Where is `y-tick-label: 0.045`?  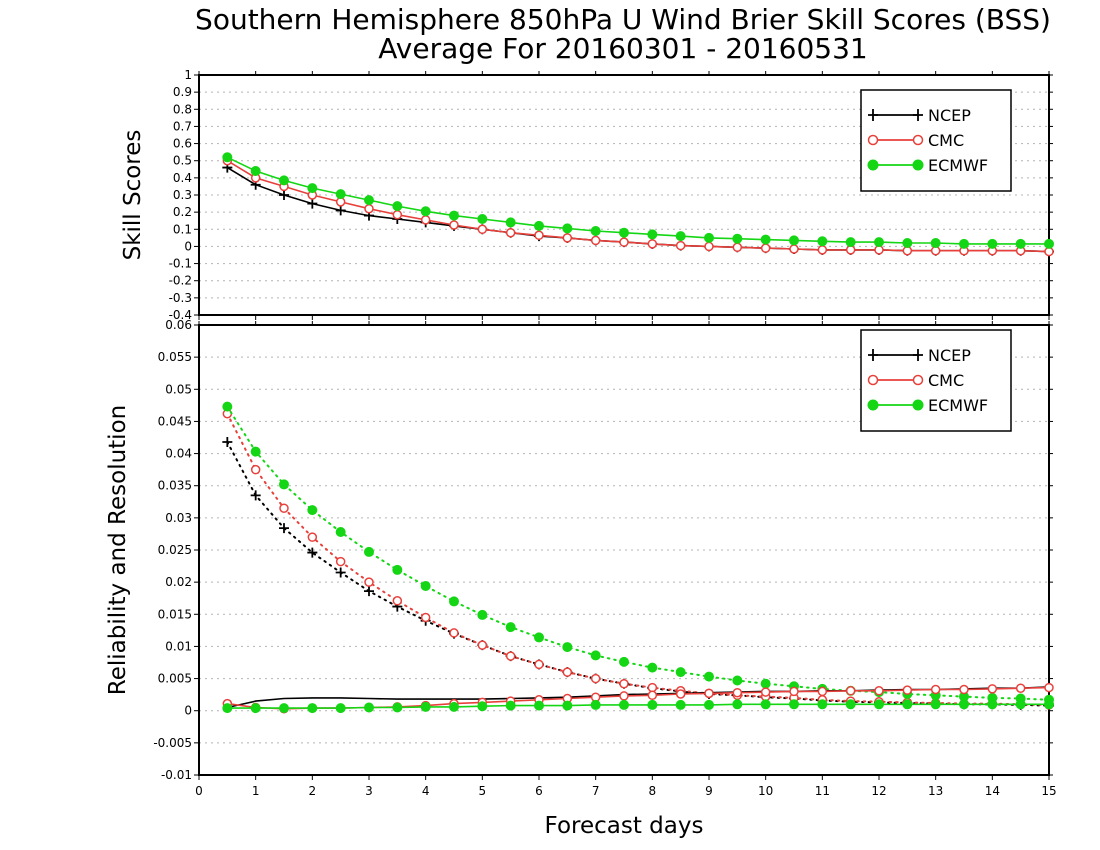
y-tick-label: 0.045 is located at coordinates (175, 421).